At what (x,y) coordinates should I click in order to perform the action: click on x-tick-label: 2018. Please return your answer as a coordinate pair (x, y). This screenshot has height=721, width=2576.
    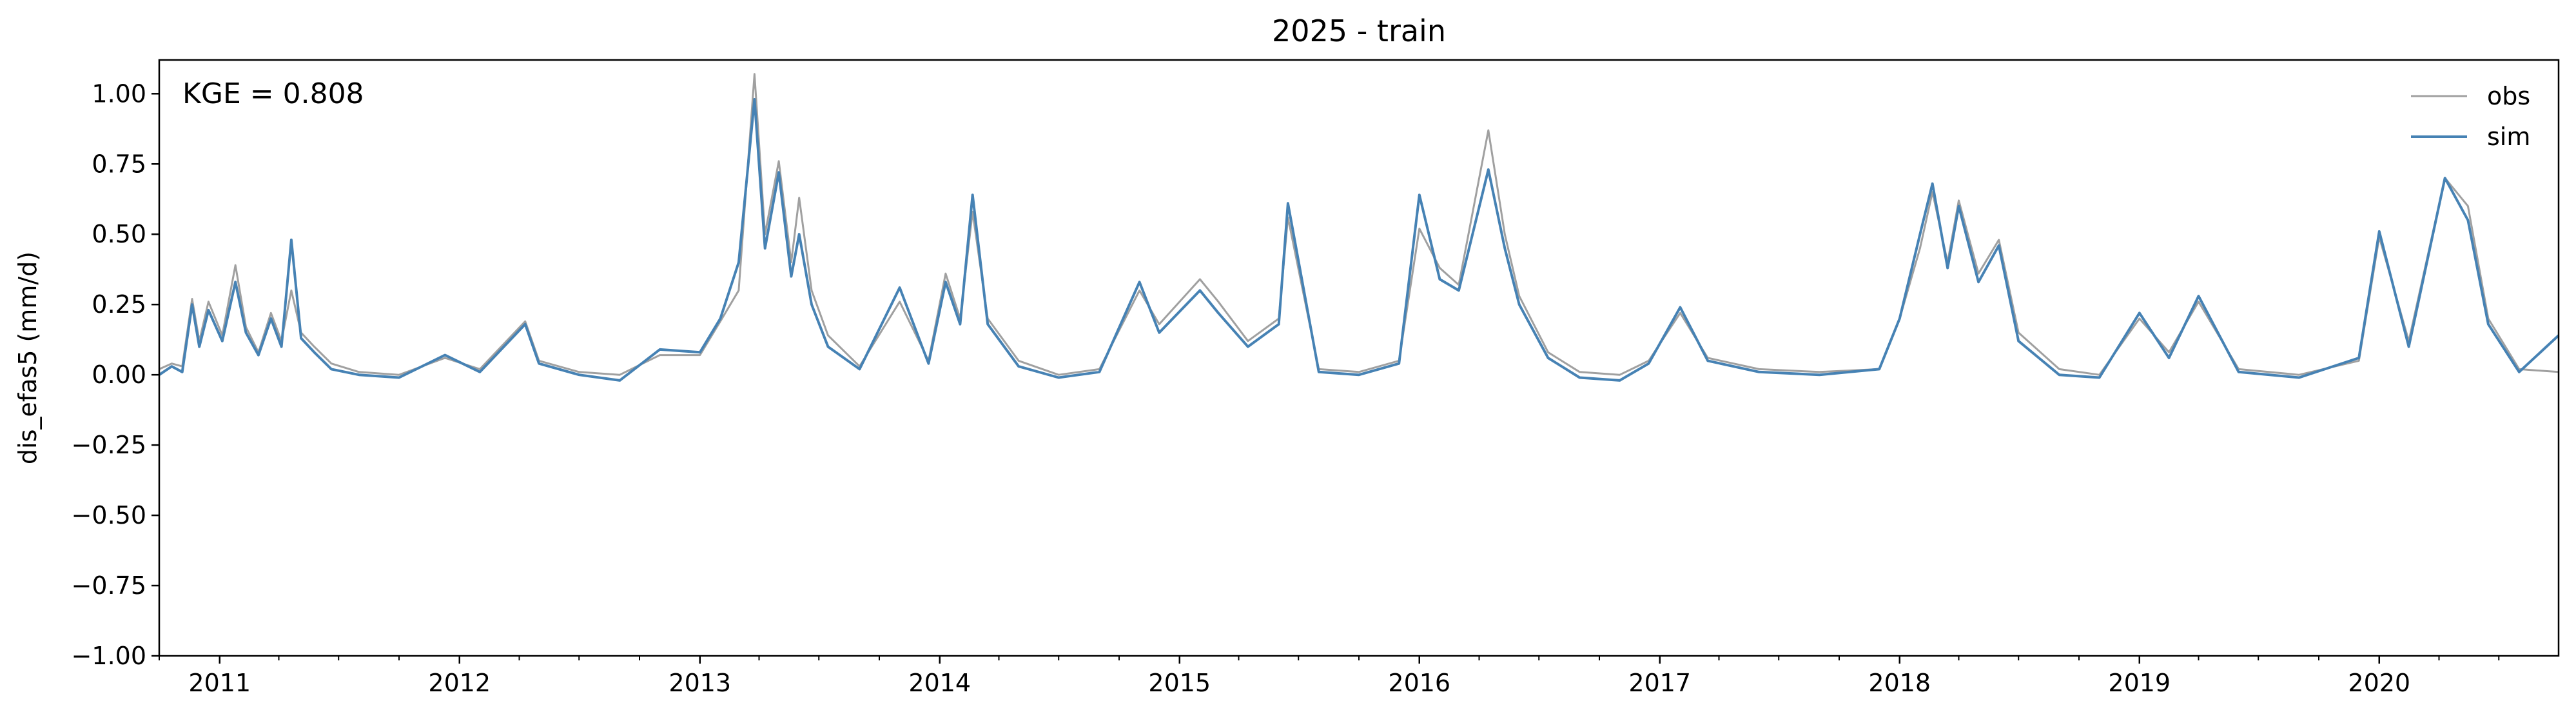
    Looking at the image, I should click on (1900, 683).